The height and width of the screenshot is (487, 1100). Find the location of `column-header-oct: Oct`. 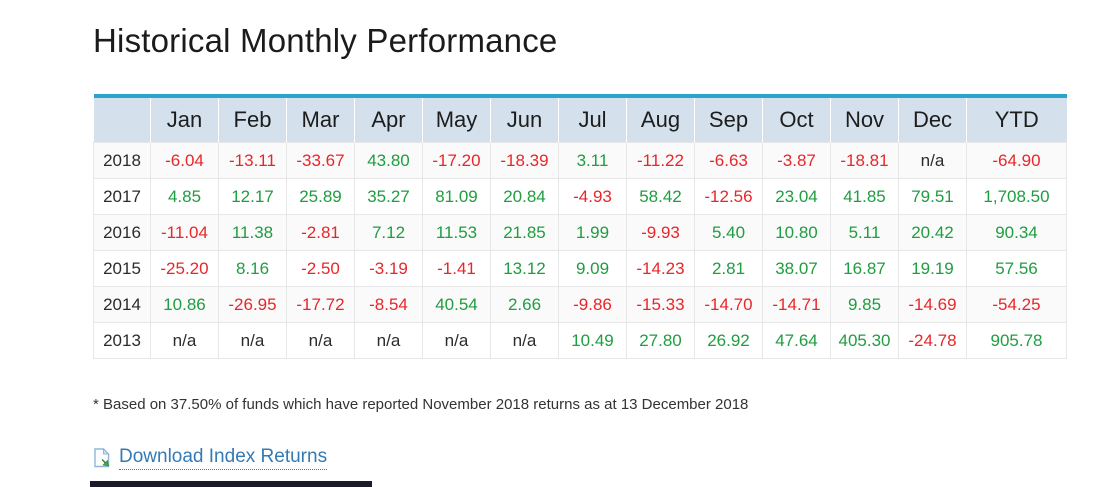

column-header-oct: Oct is located at coordinates (796, 118).